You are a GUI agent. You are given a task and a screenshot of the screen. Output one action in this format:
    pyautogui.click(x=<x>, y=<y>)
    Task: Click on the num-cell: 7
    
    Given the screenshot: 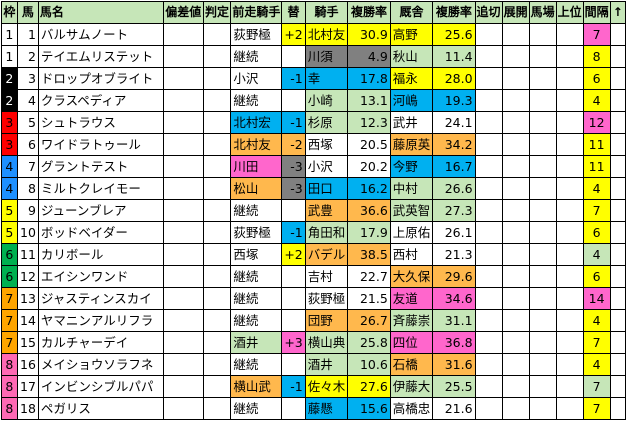 What is the action you would take?
    pyautogui.click(x=27, y=166)
    